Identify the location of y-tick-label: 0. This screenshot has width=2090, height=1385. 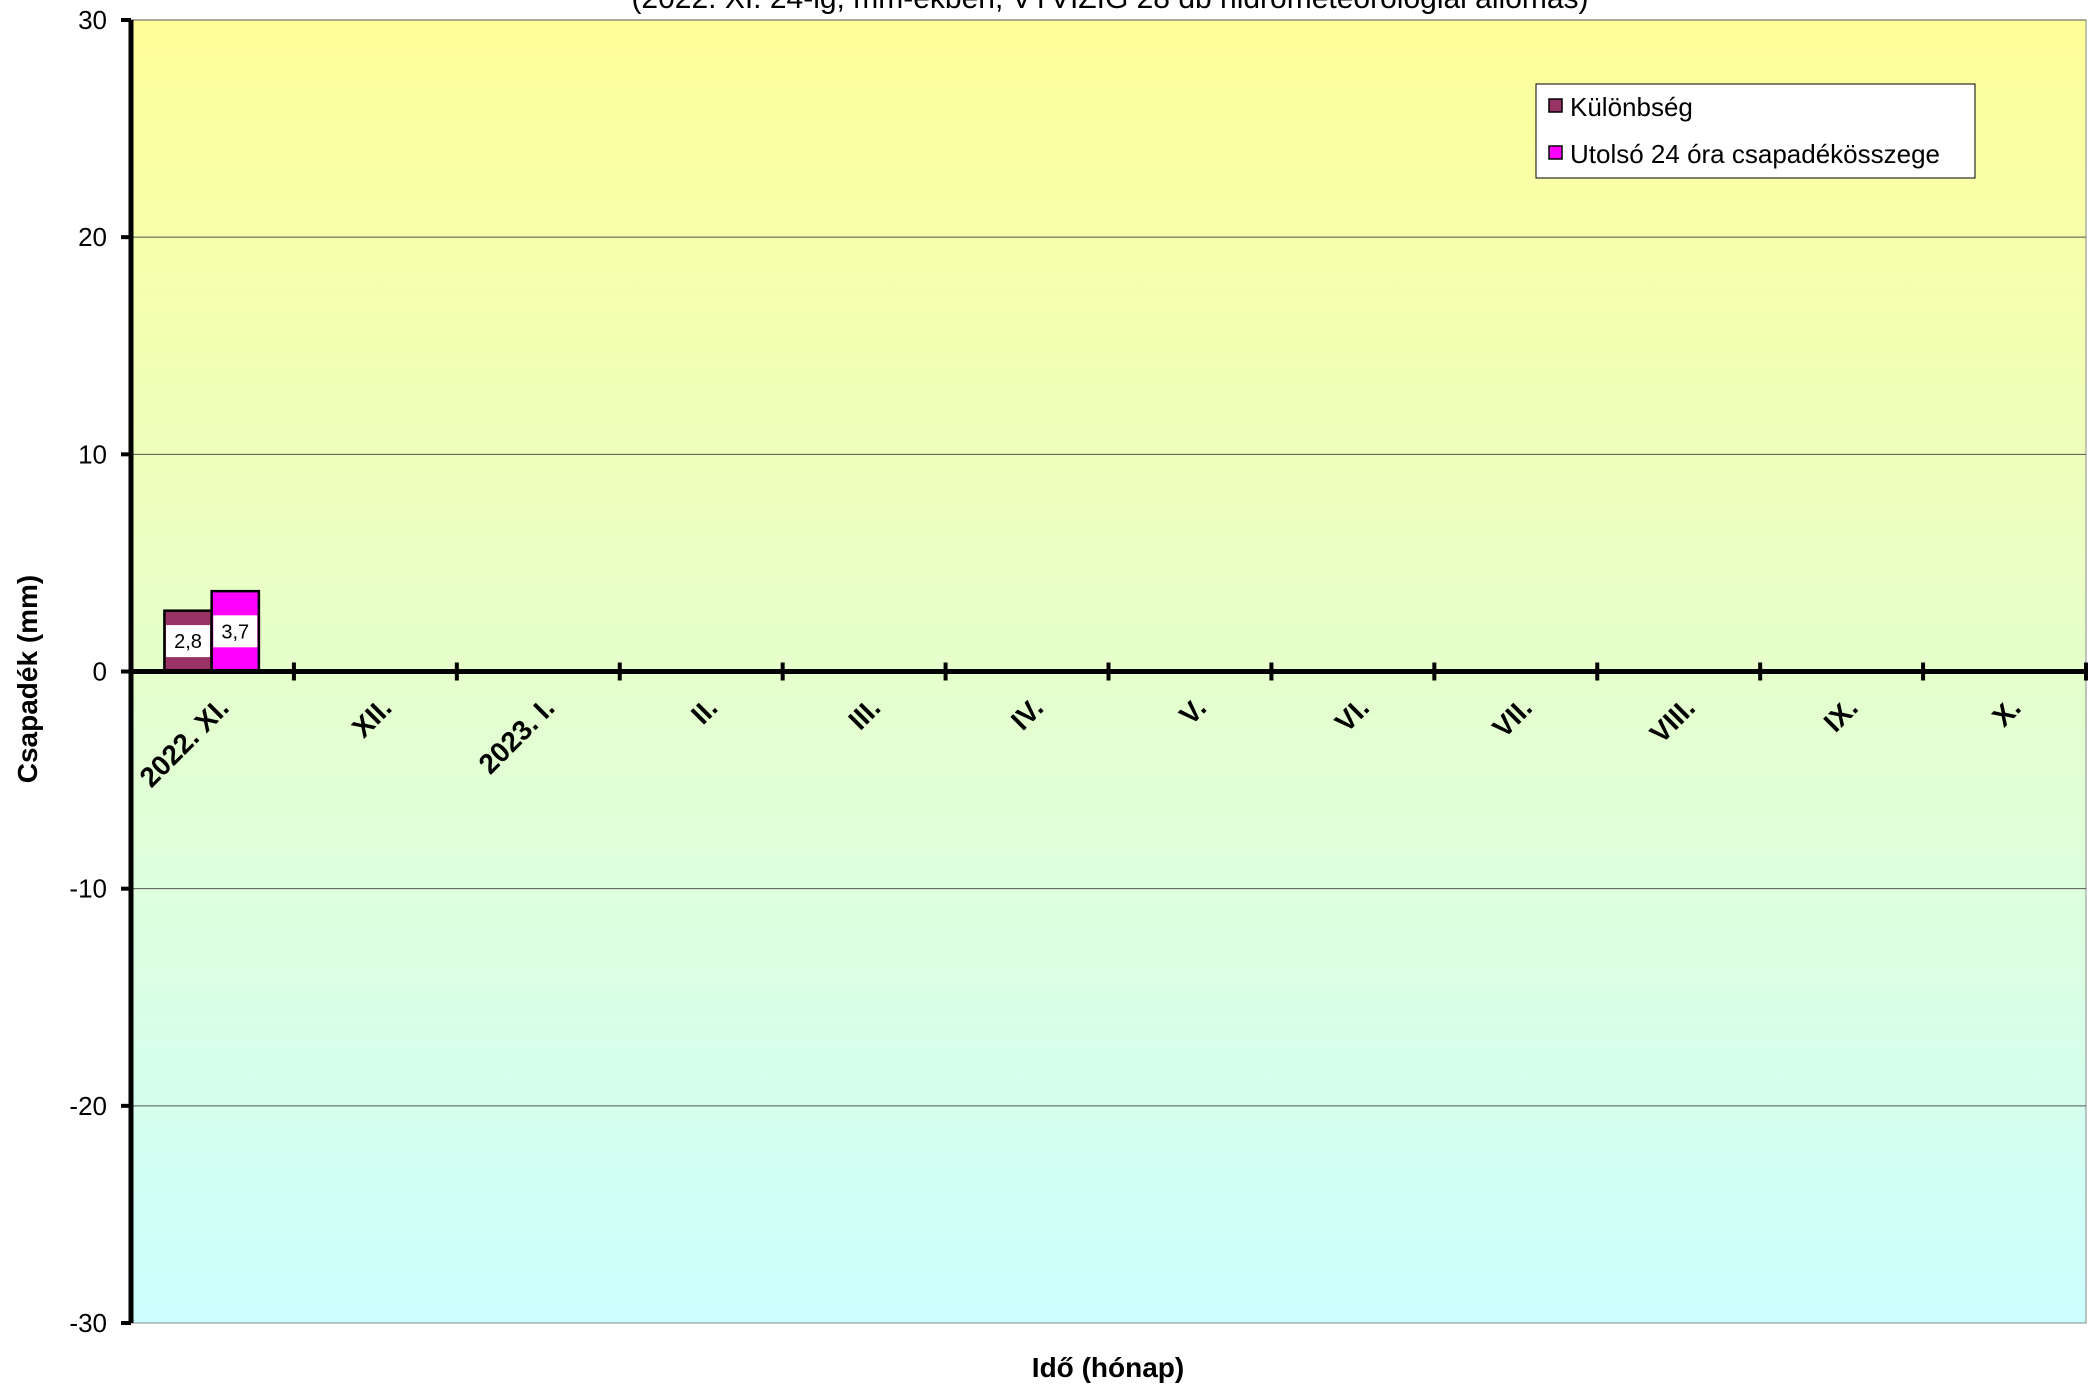
(100, 672).